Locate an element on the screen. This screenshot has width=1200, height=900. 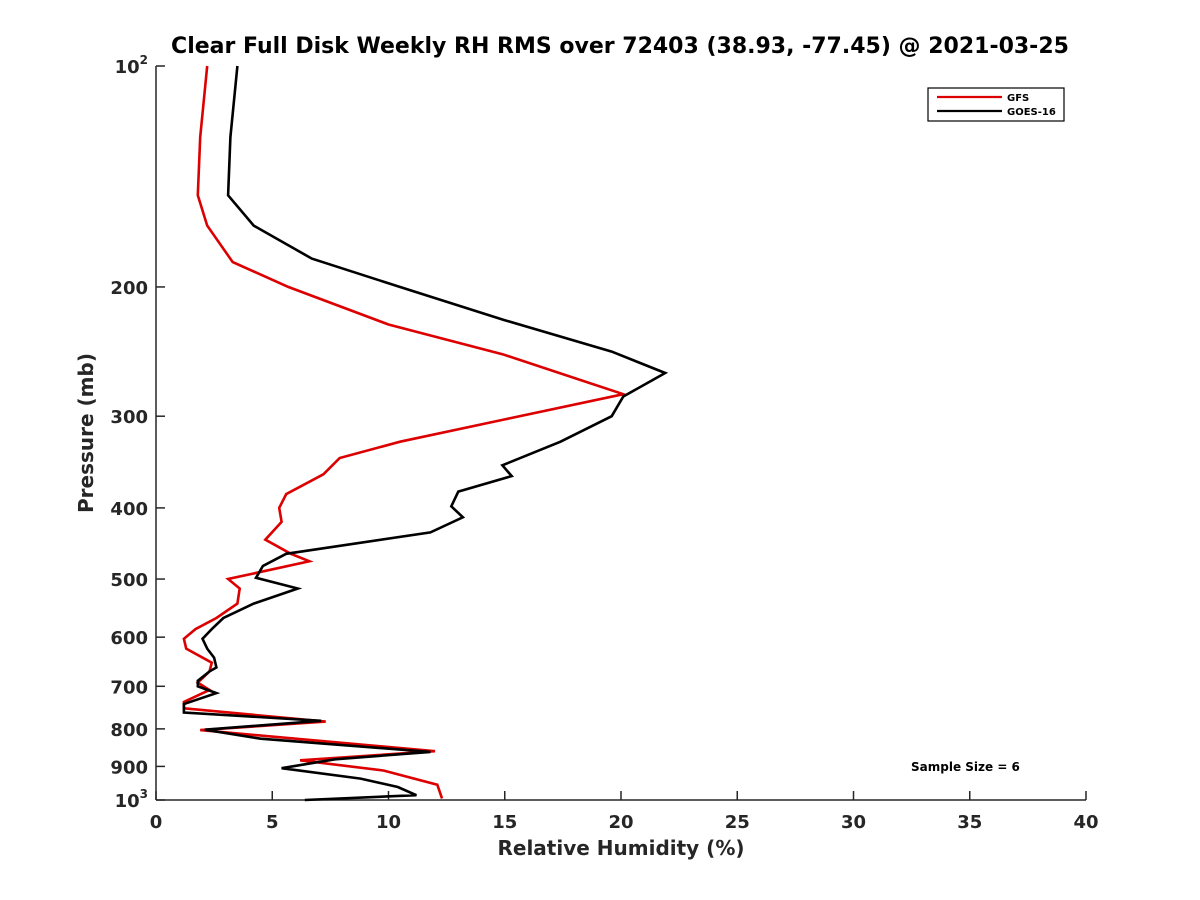
x-tick-label: 30 is located at coordinates (853, 822).